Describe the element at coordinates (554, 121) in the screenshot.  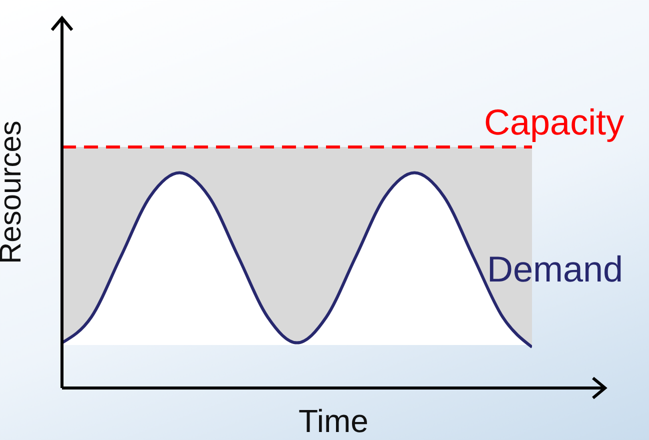
I see `ref-line-label: Capacity` at that location.